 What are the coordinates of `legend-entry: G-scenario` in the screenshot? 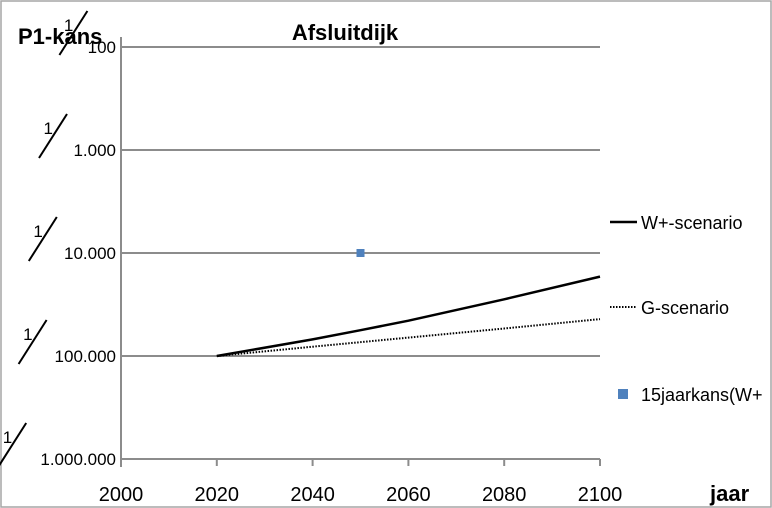 It's located at (669, 308).